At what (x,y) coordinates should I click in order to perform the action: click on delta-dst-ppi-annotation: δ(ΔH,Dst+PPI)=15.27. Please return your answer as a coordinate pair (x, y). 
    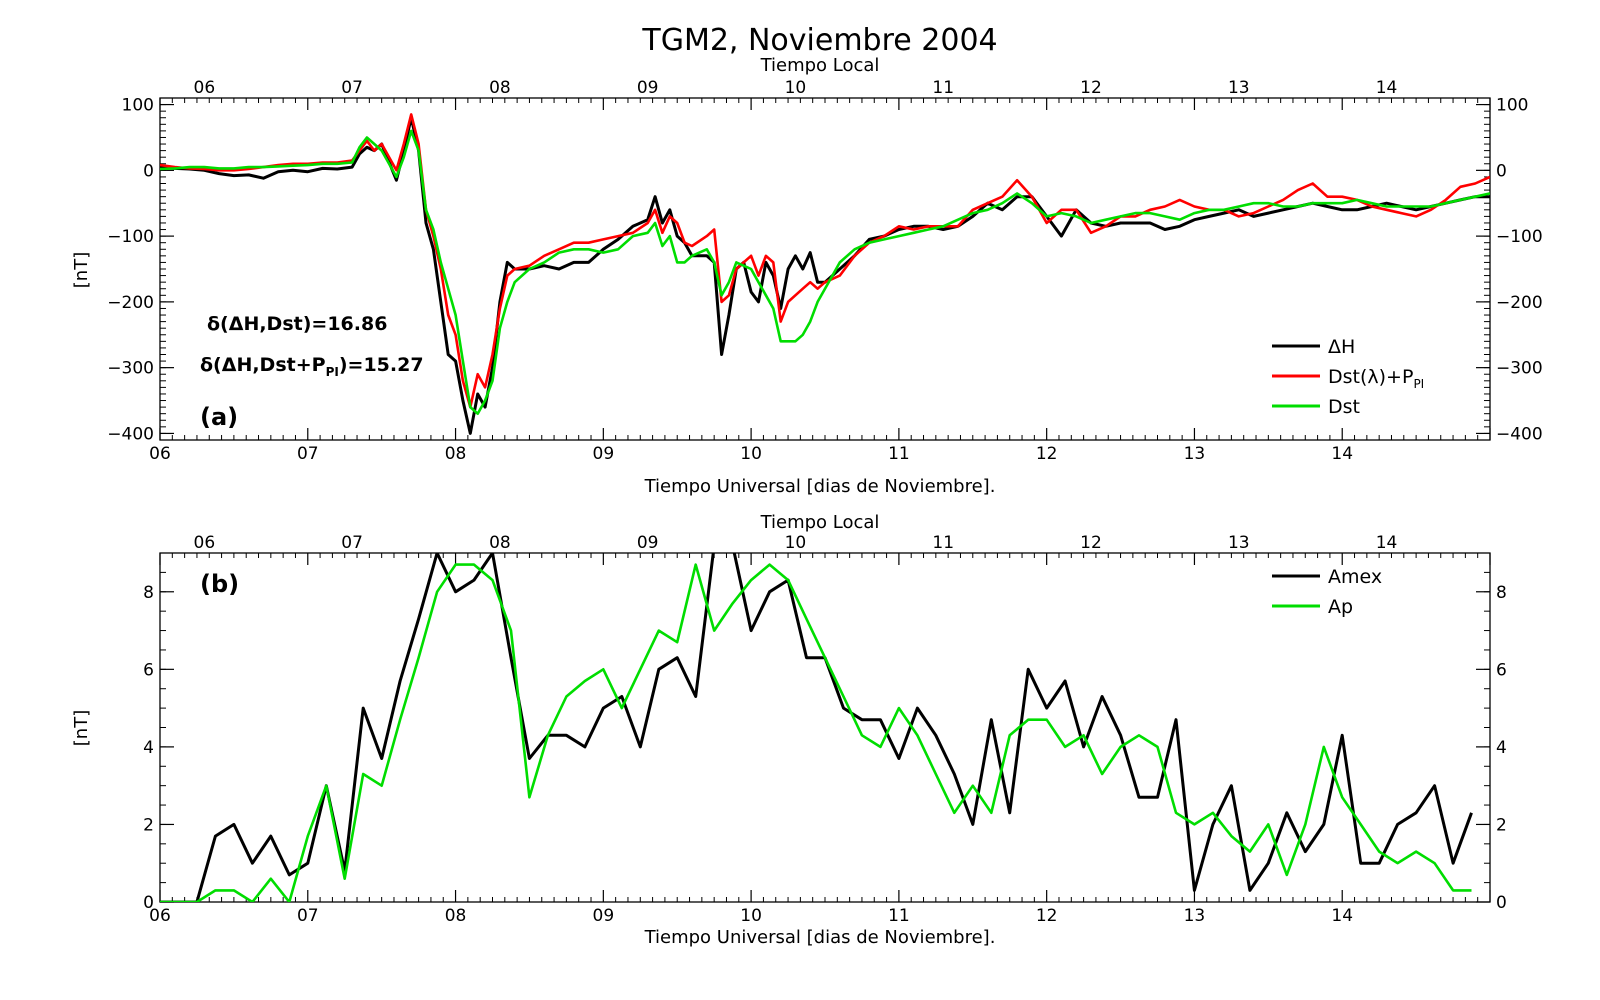
    Looking at the image, I should click on (312, 366).